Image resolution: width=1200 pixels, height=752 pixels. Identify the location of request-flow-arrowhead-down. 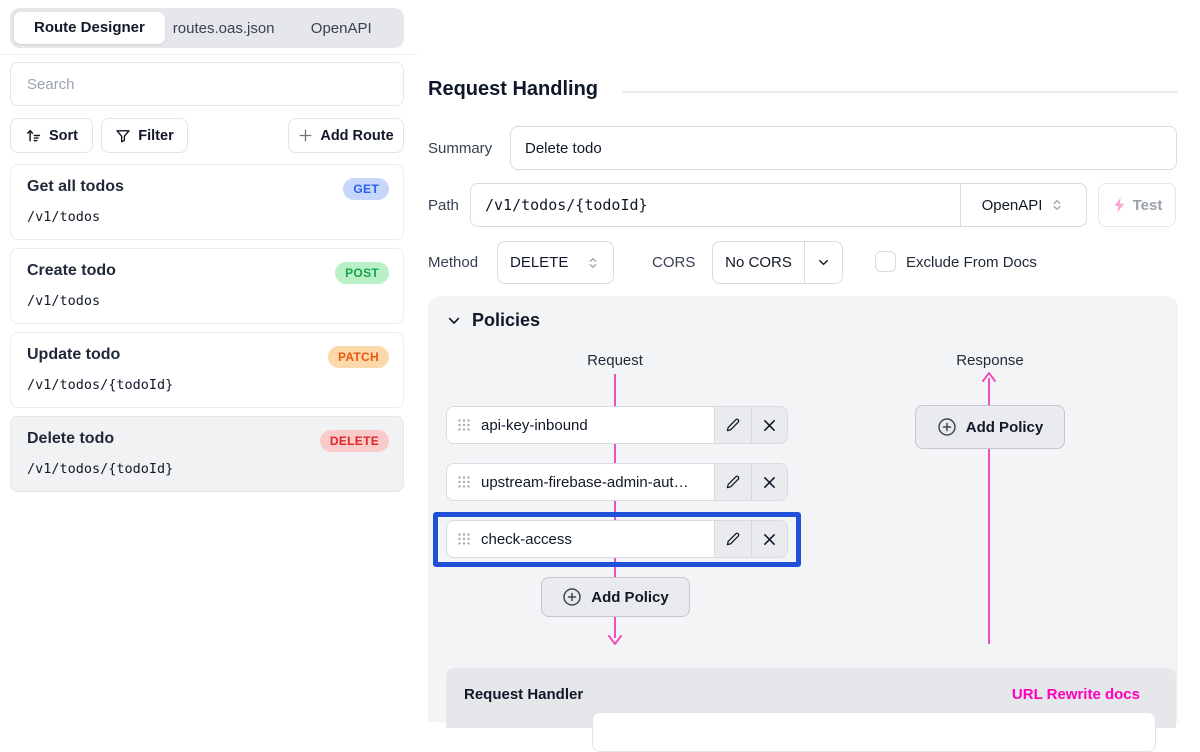
(615, 640).